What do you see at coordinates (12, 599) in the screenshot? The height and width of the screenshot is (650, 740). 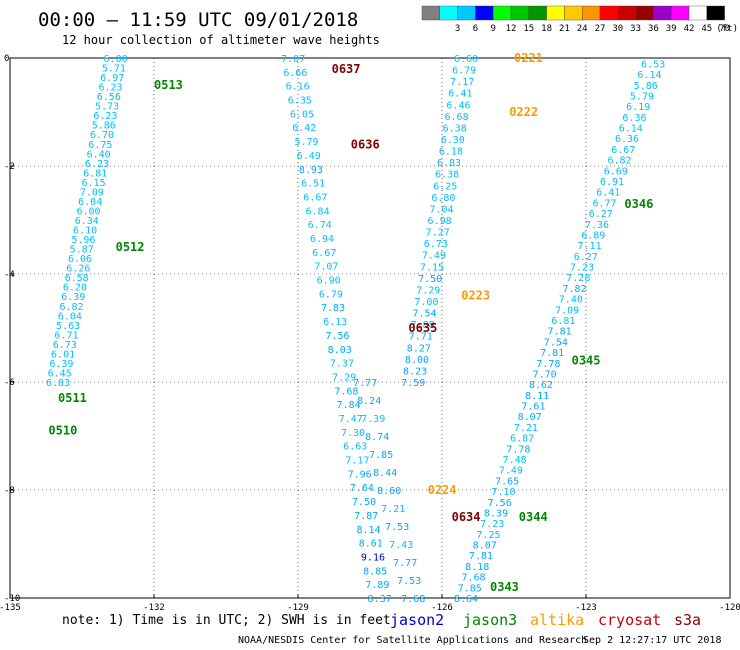 I see `y-tick-label: -10` at bounding box center [12, 599].